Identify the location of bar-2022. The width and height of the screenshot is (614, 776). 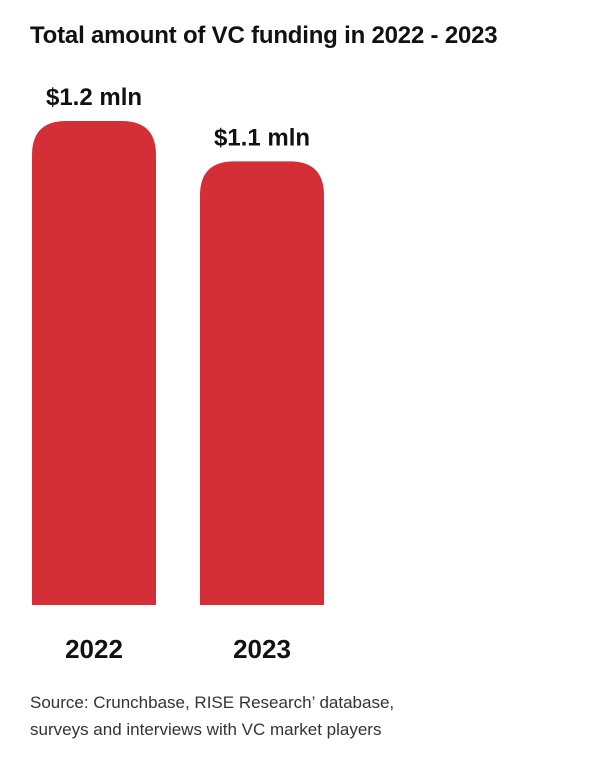
(94, 363).